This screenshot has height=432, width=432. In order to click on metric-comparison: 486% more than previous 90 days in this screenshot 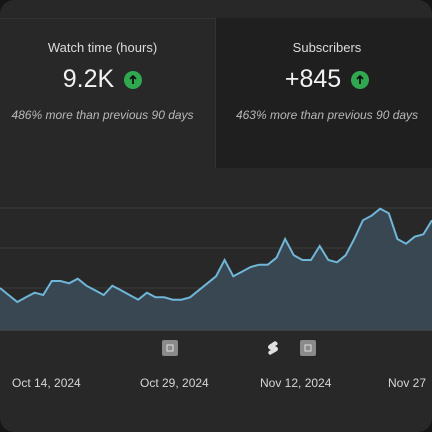, I will do `click(102, 115)`.